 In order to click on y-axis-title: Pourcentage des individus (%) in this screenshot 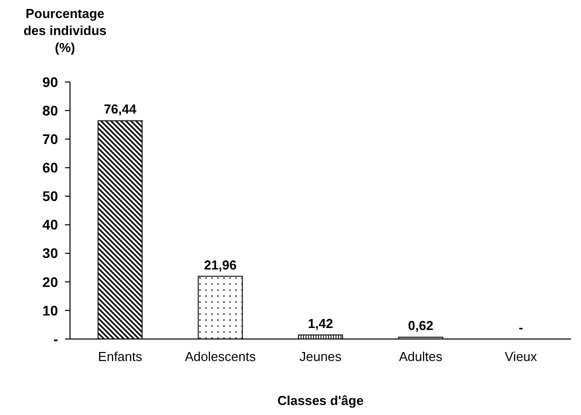, I will do `click(65, 30)`.